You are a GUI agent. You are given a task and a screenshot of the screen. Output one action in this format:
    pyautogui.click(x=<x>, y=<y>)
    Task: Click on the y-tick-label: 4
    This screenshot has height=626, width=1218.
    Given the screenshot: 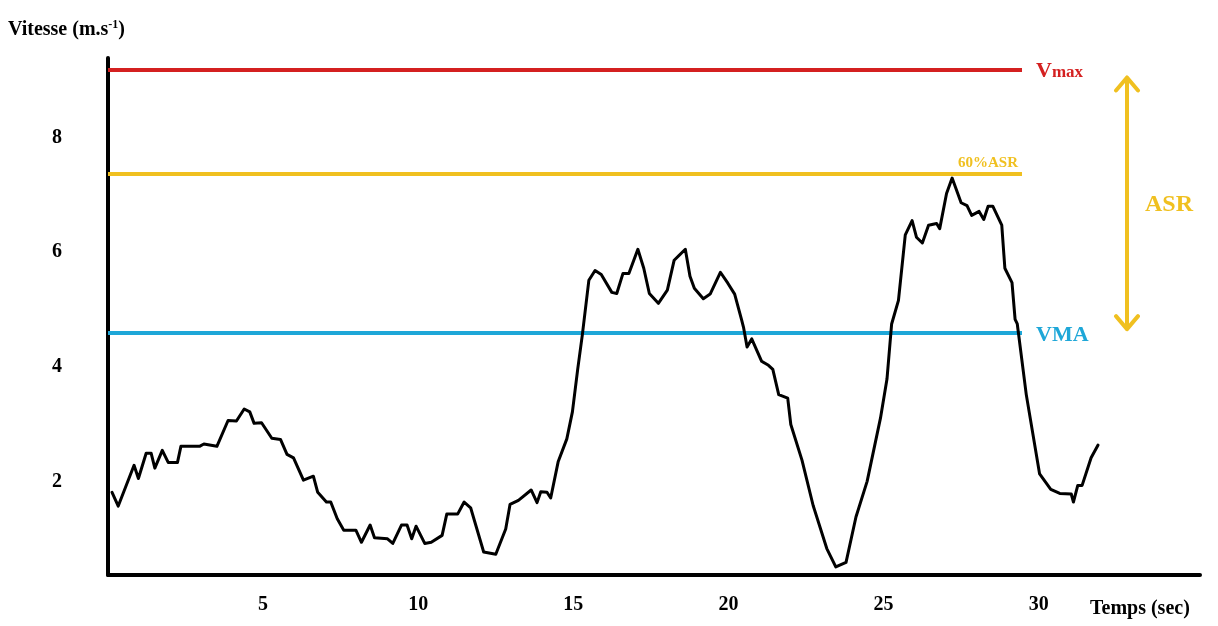 What is the action you would take?
    pyautogui.click(x=57, y=365)
    